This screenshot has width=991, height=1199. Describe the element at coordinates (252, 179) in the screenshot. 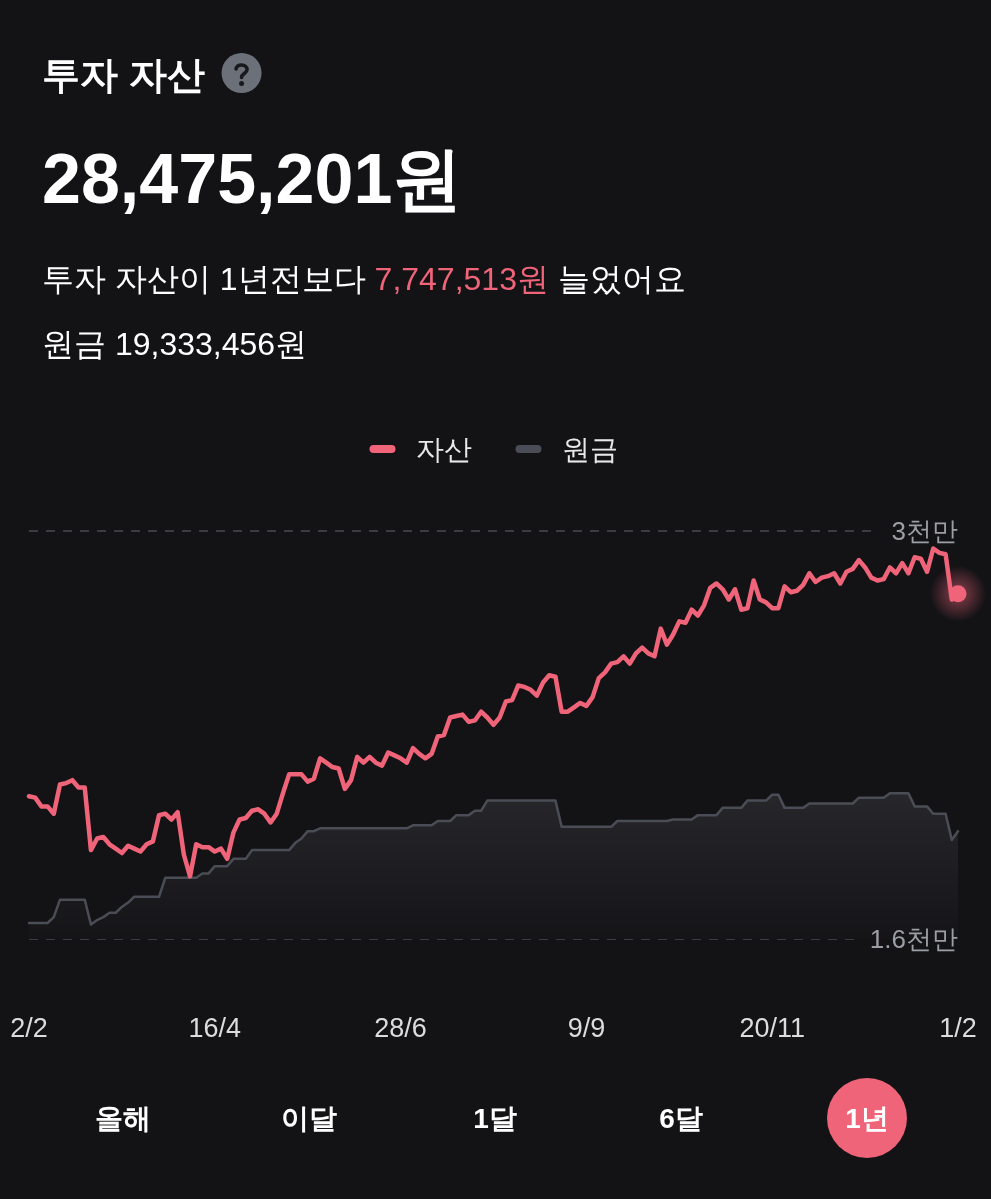

I see `chart-subtitle: 28,475,201원` at that location.